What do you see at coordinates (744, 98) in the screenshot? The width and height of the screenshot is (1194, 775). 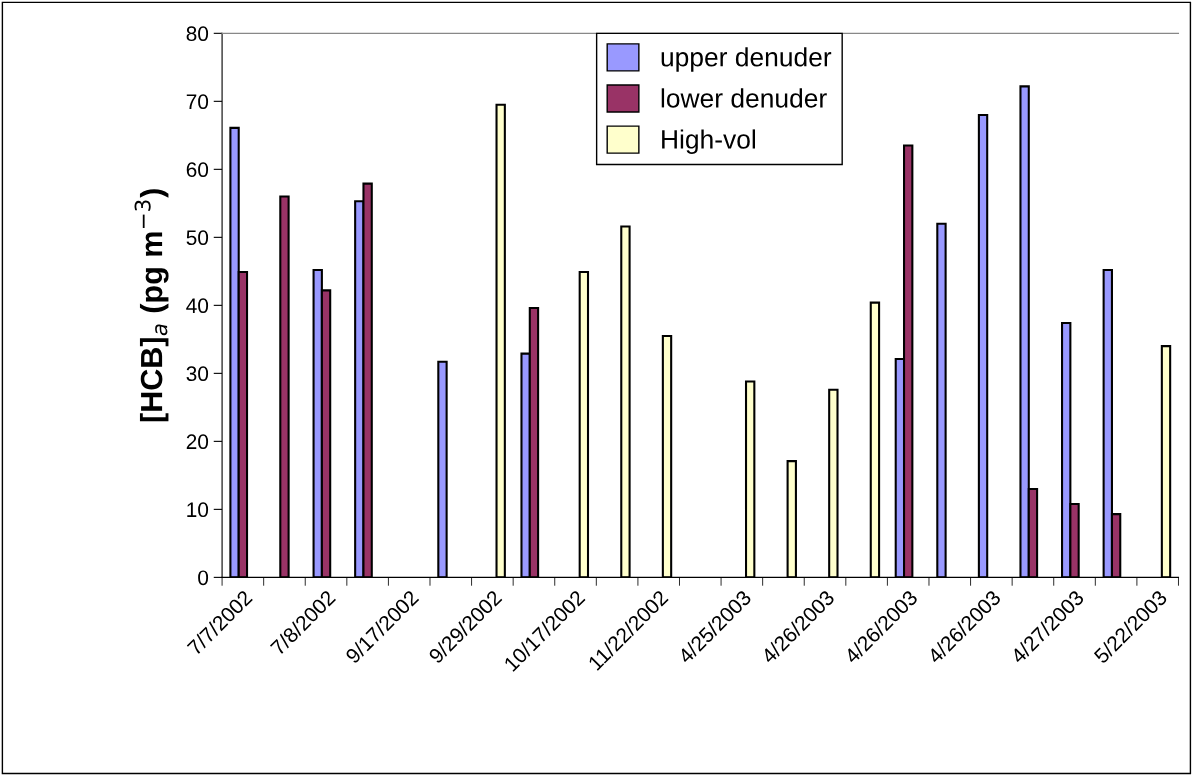 I see `legend-label: lower denuder` at bounding box center [744, 98].